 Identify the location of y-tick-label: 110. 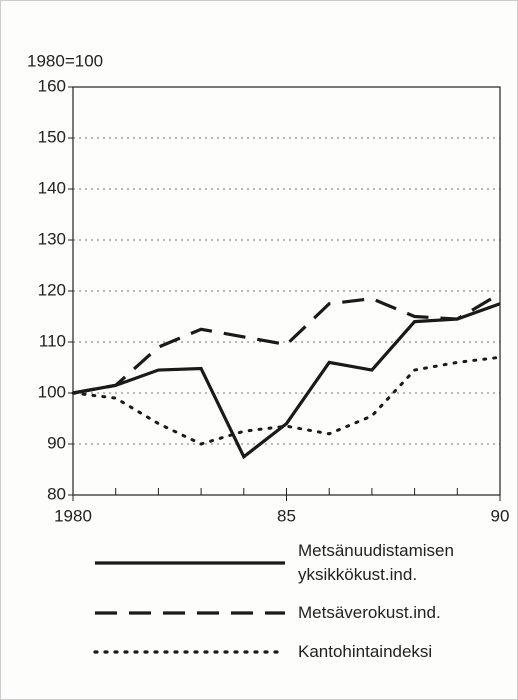
(52, 340).